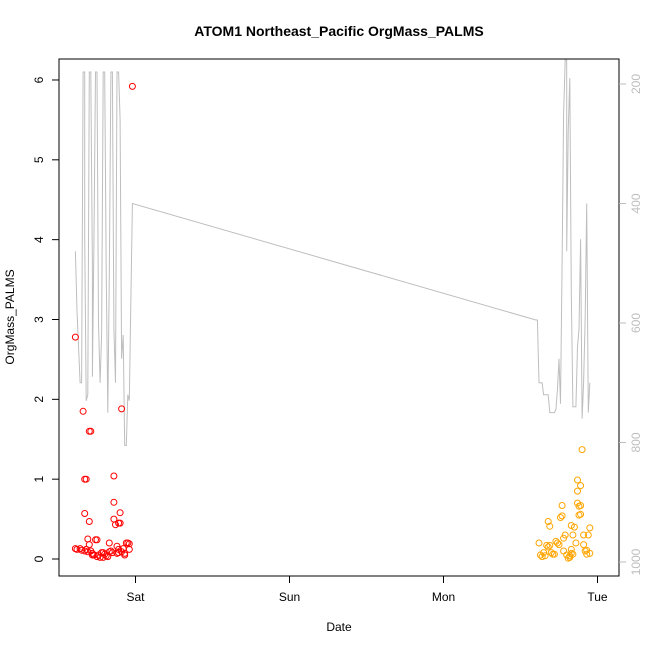  What do you see at coordinates (39, 79) in the screenshot?
I see `y-tick-label: 6` at bounding box center [39, 79].